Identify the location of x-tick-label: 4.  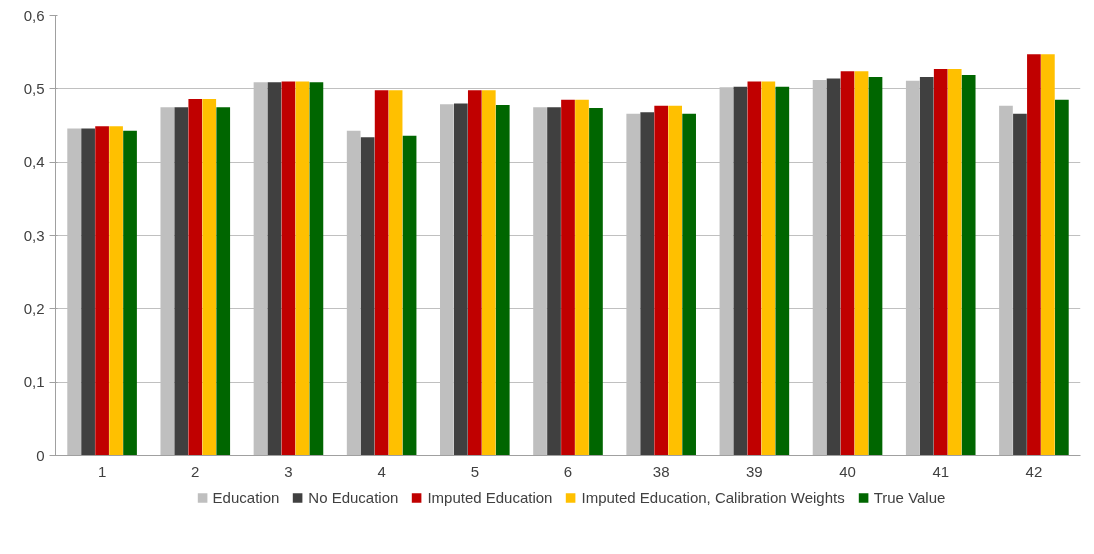
(381, 471).